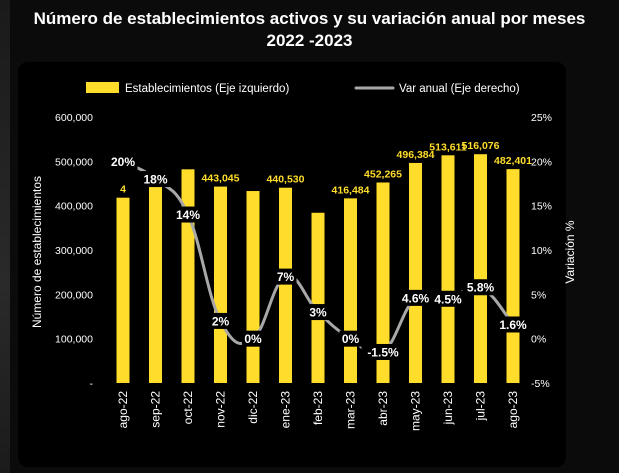  I want to click on bar-value-label: 443,045, so click(221, 179).